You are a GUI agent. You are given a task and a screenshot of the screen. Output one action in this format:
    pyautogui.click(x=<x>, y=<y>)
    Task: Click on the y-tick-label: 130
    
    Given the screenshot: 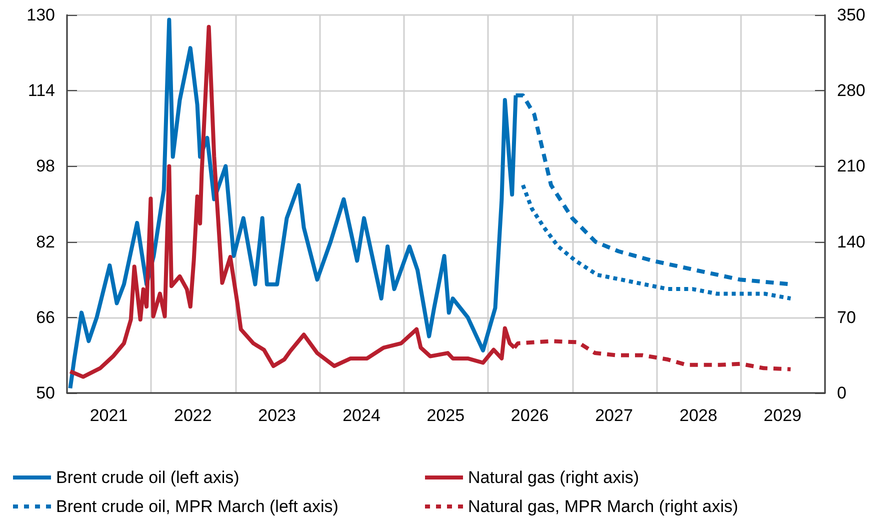 What is the action you would take?
    pyautogui.click(x=40, y=15)
    